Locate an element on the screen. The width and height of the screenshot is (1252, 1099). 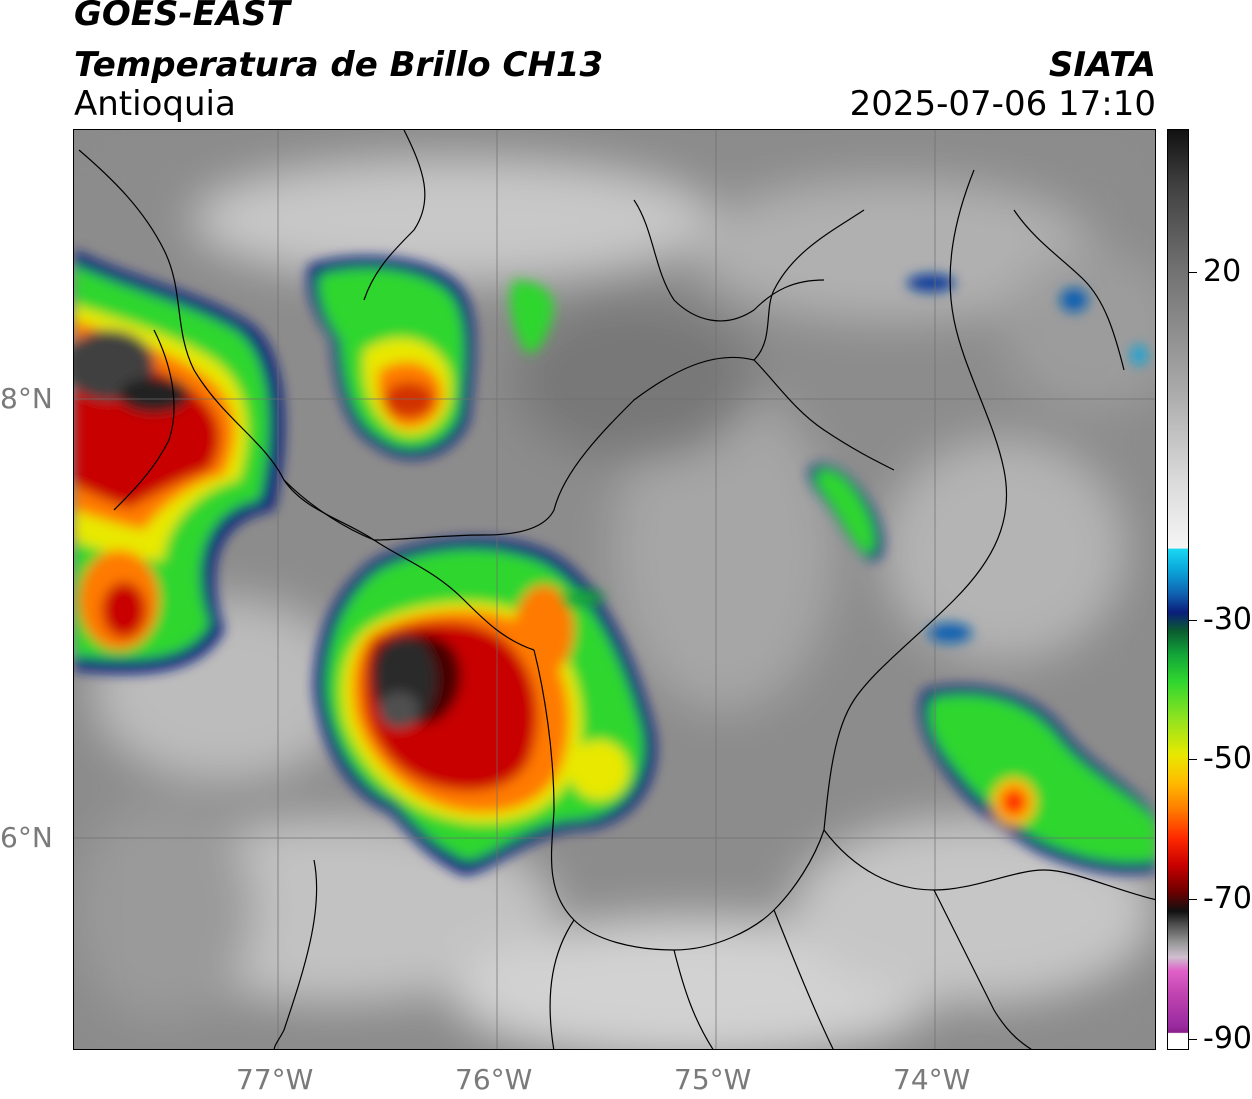
colorbar-tick-neg90 is located at coordinates (1193, 1039).